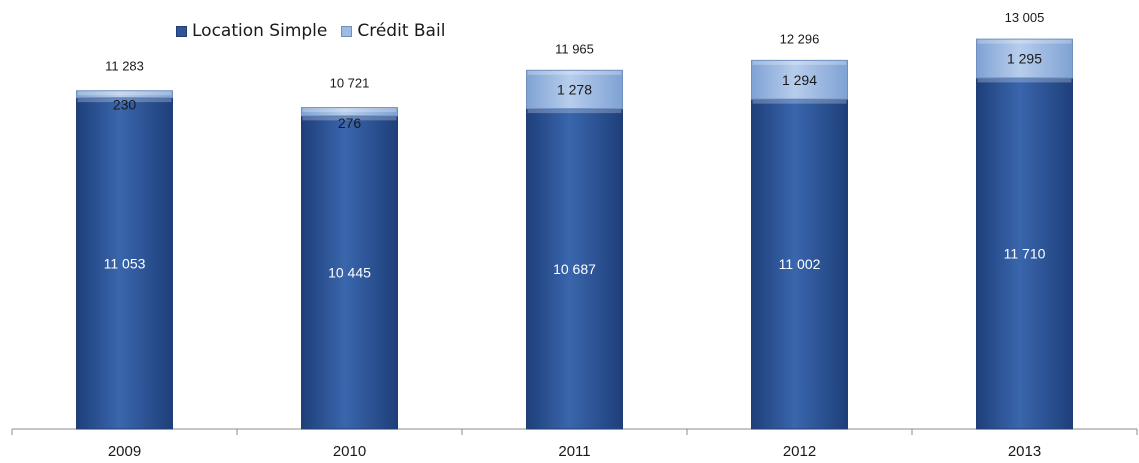 The image size is (1139, 463). I want to click on legend-item-location-simple: Location Simple, so click(251, 31).